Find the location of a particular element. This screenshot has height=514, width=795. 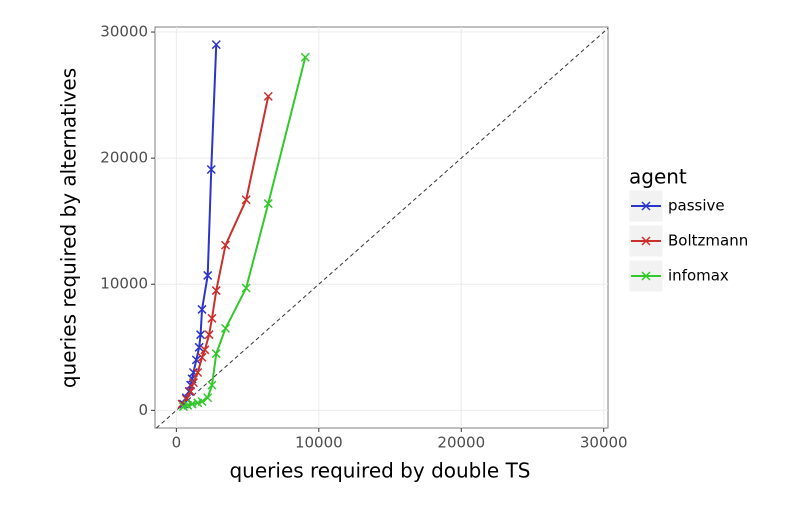

legend-label: passive is located at coordinates (696, 206).